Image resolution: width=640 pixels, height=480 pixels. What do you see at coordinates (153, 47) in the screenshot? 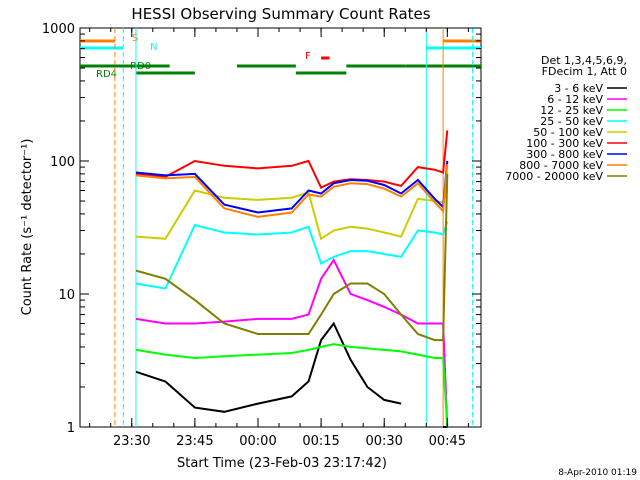
I see `night-label: N` at bounding box center [153, 47].